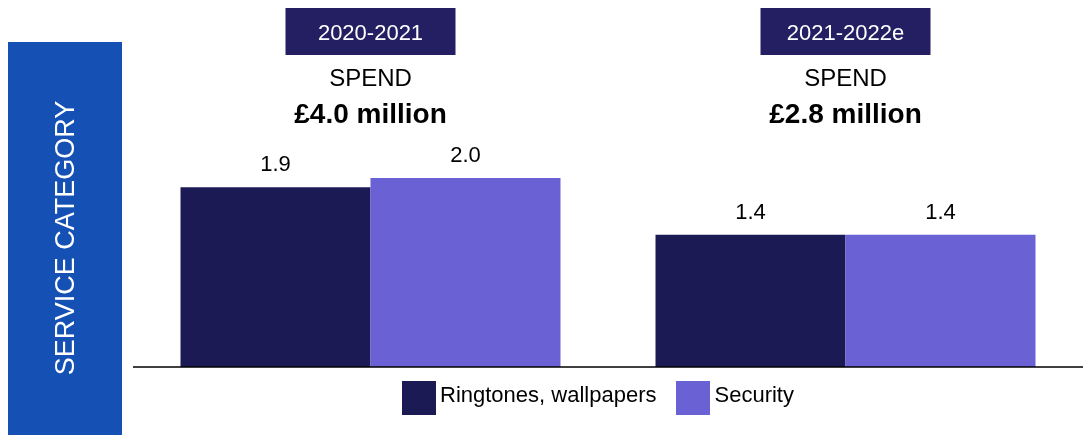  Describe the element at coordinates (845, 32) in the screenshot. I see `x-tick-label: 2021-2022e` at that location.